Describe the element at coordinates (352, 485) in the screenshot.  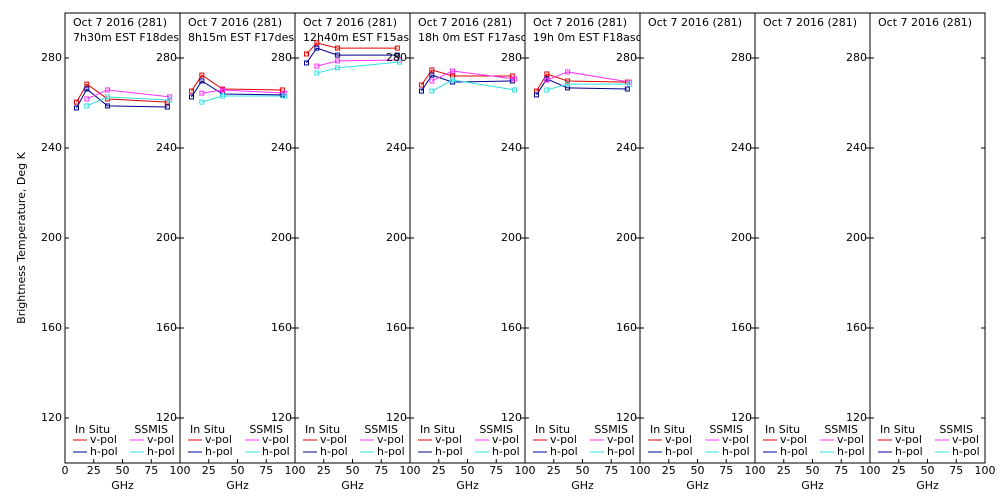
I see `x-axis-label: GHz` at that location.